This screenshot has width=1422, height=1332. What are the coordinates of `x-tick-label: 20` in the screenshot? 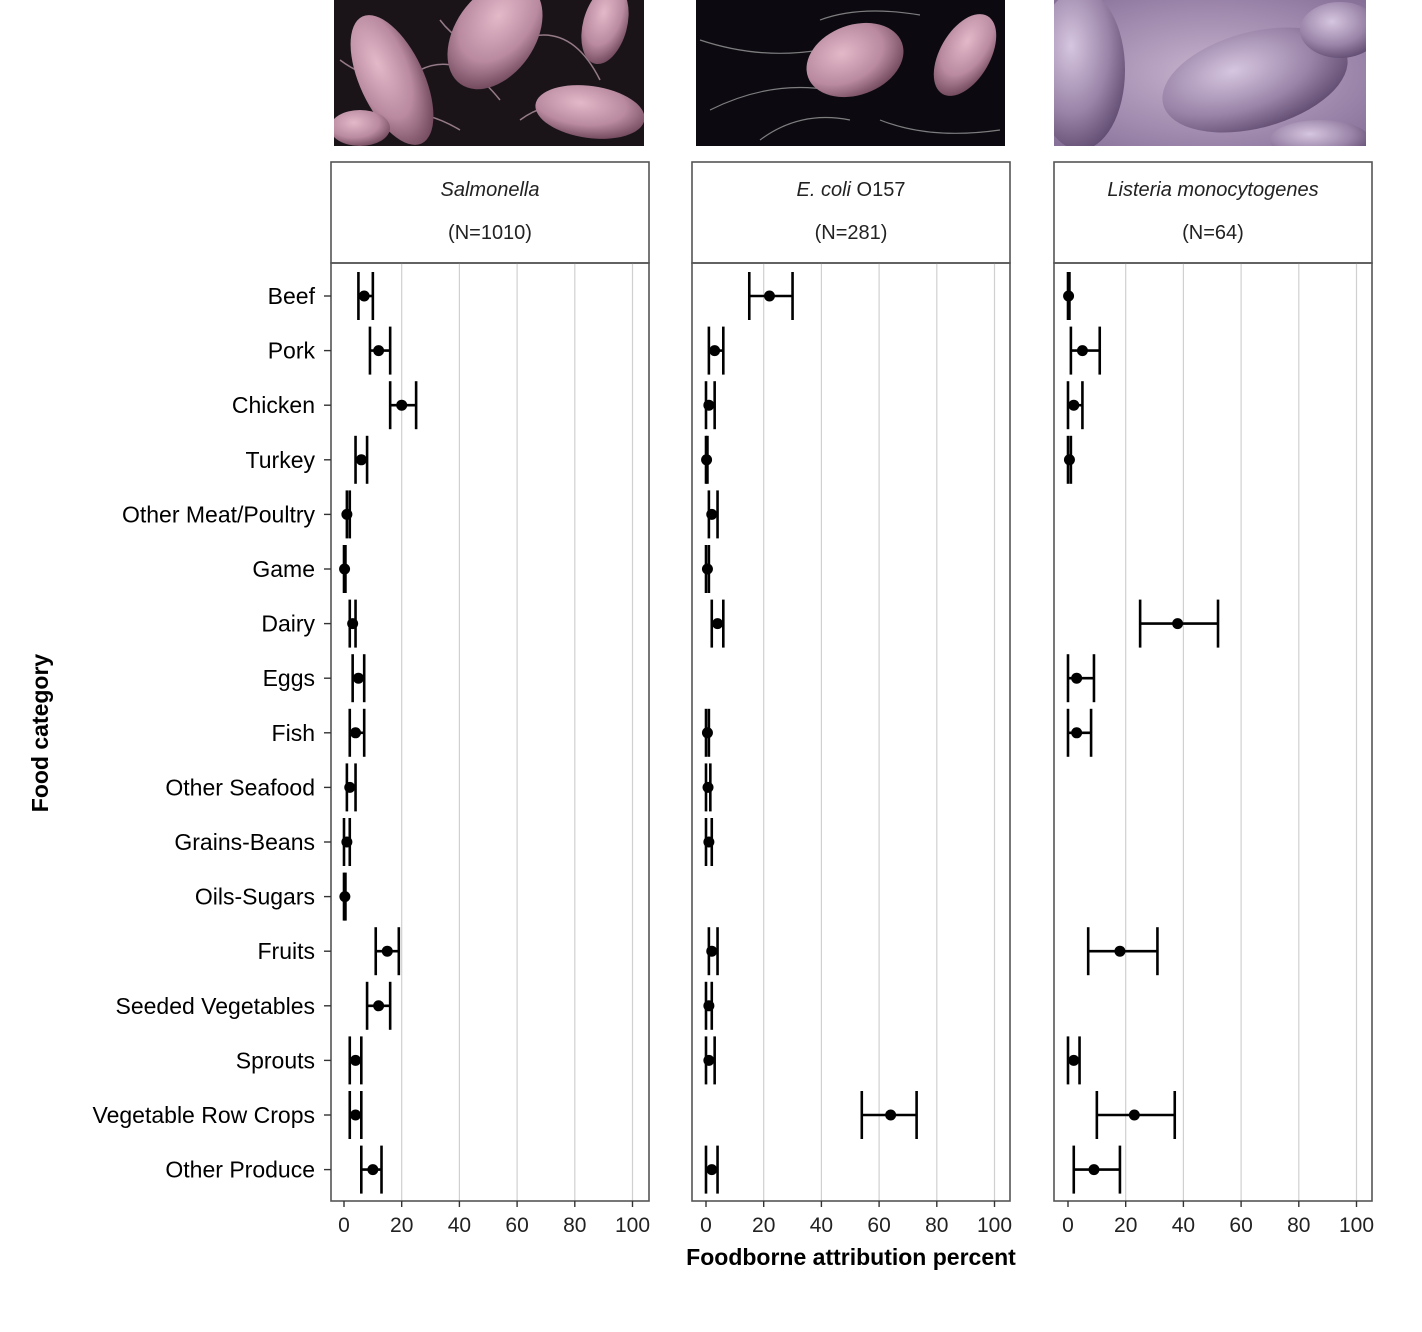 It's located at (763, 1225).